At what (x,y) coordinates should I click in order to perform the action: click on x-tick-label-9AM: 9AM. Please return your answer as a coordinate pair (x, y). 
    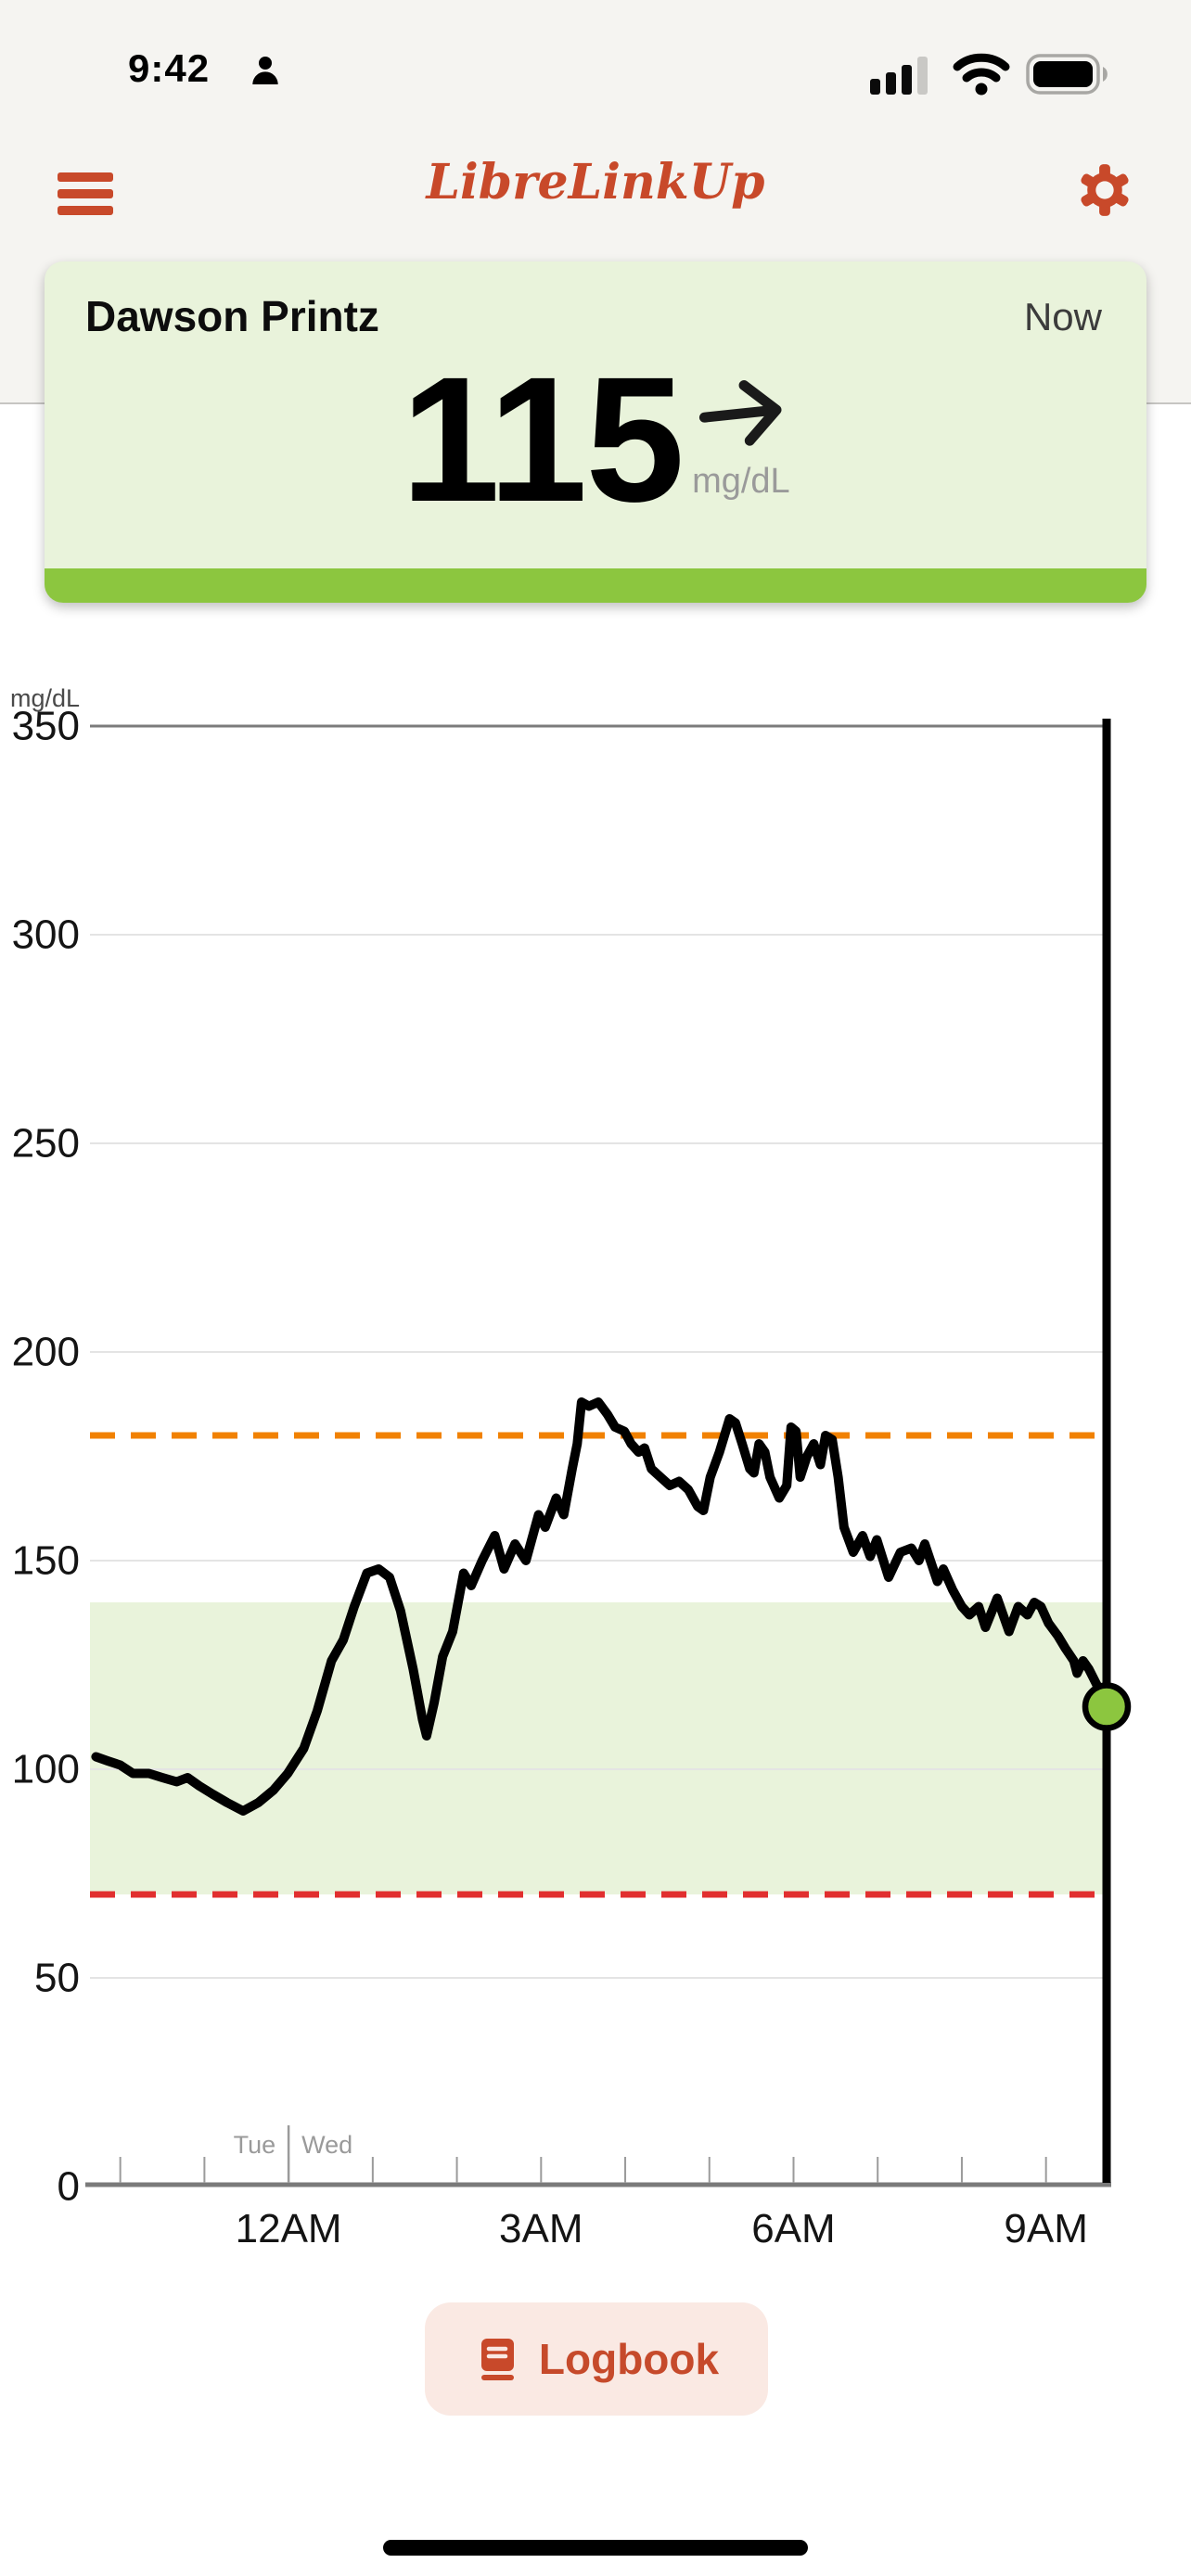
    Looking at the image, I should click on (1045, 2228).